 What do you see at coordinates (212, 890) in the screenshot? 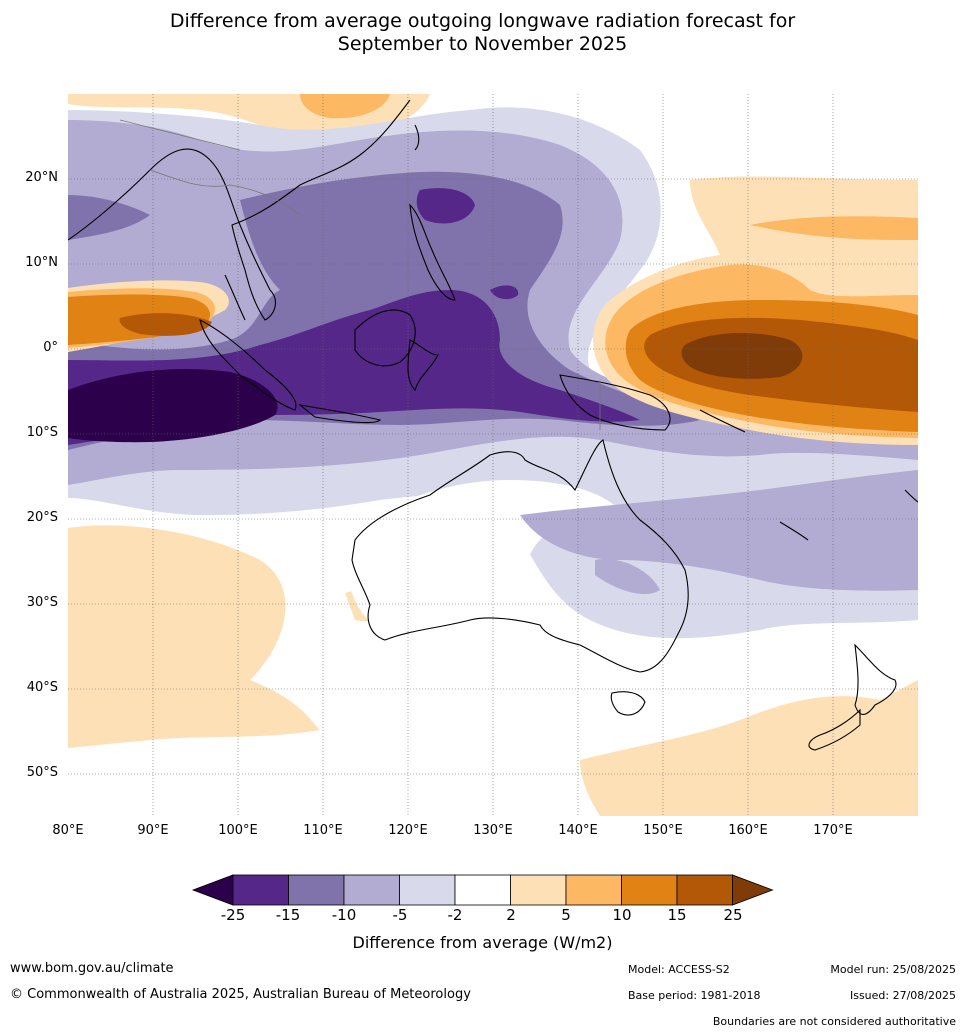
I see `colorbar-extend-low` at bounding box center [212, 890].